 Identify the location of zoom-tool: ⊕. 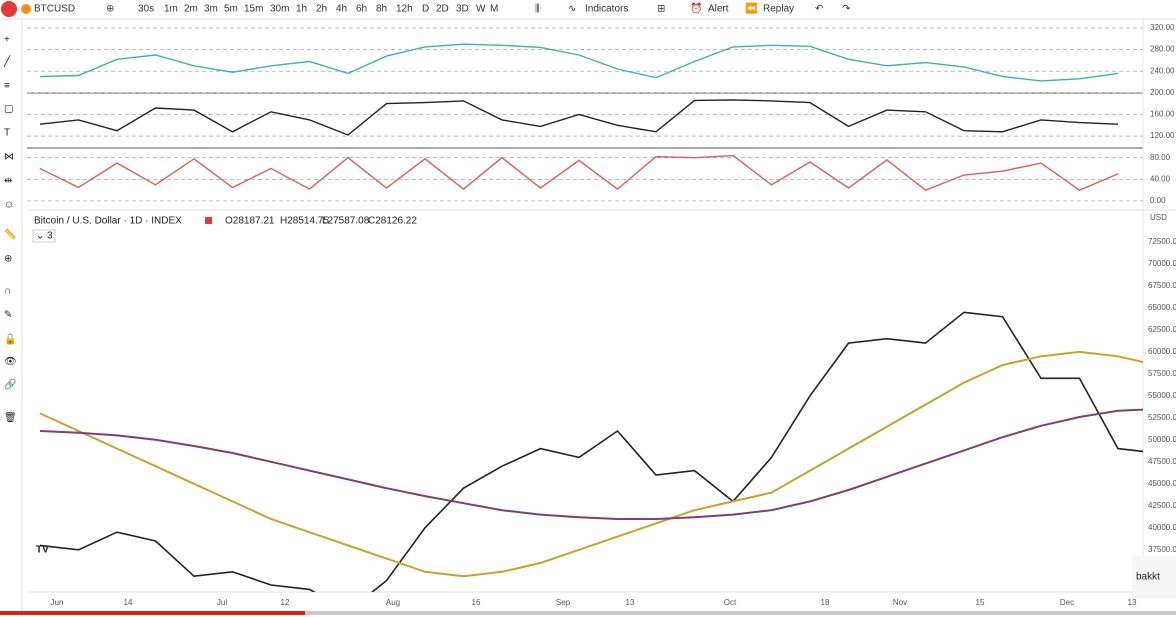
(8, 259).